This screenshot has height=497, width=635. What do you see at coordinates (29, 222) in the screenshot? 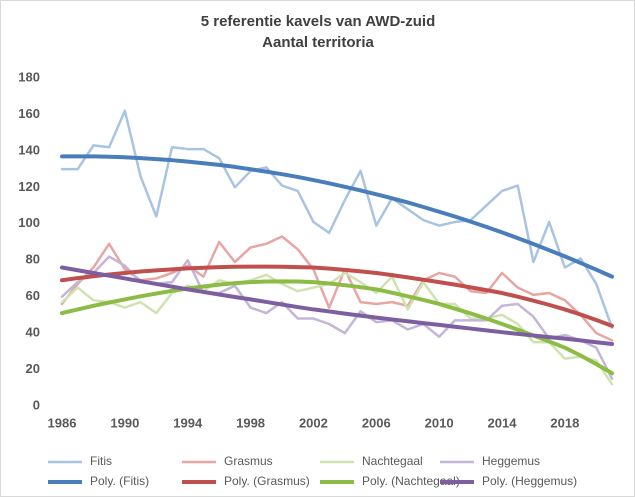
I see `y-tick-label: 100` at bounding box center [29, 222].